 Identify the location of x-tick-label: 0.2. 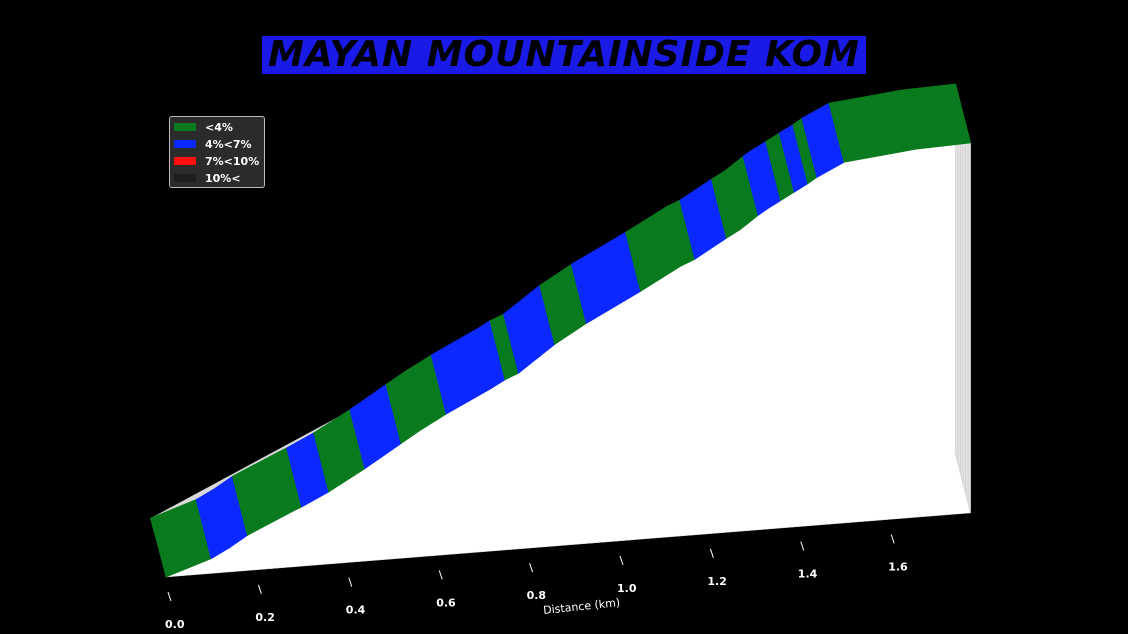
(265, 617).